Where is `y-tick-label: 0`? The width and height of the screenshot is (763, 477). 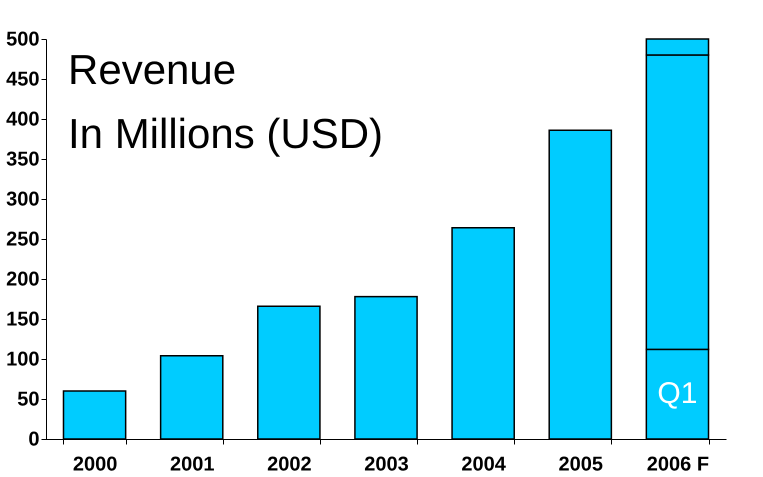 y-tick-label: 0 is located at coordinates (34, 439).